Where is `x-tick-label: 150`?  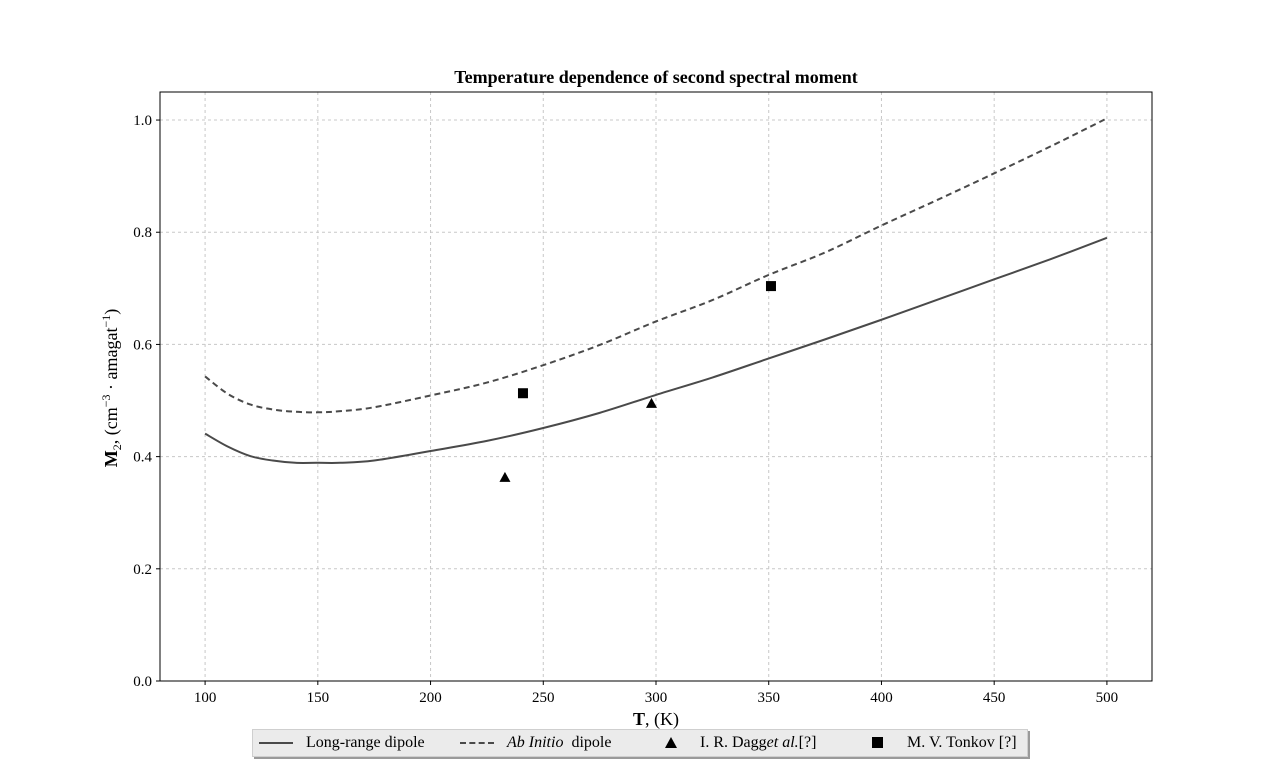
x-tick-label: 150 is located at coordinates (318, 698).